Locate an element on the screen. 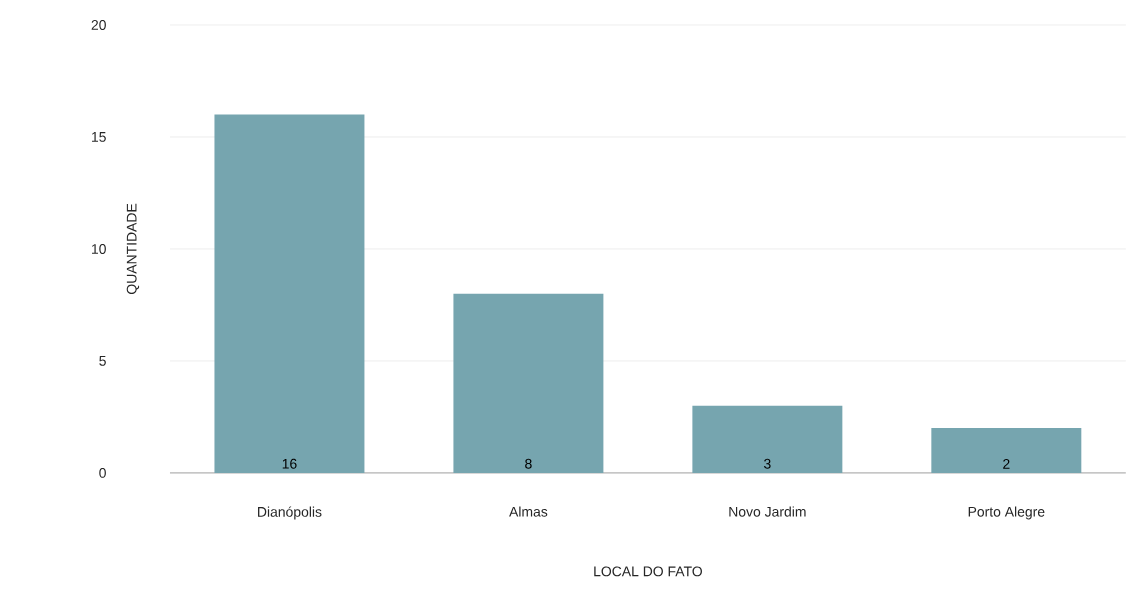  data-label: 2 is located at coordinates (1006, 464).